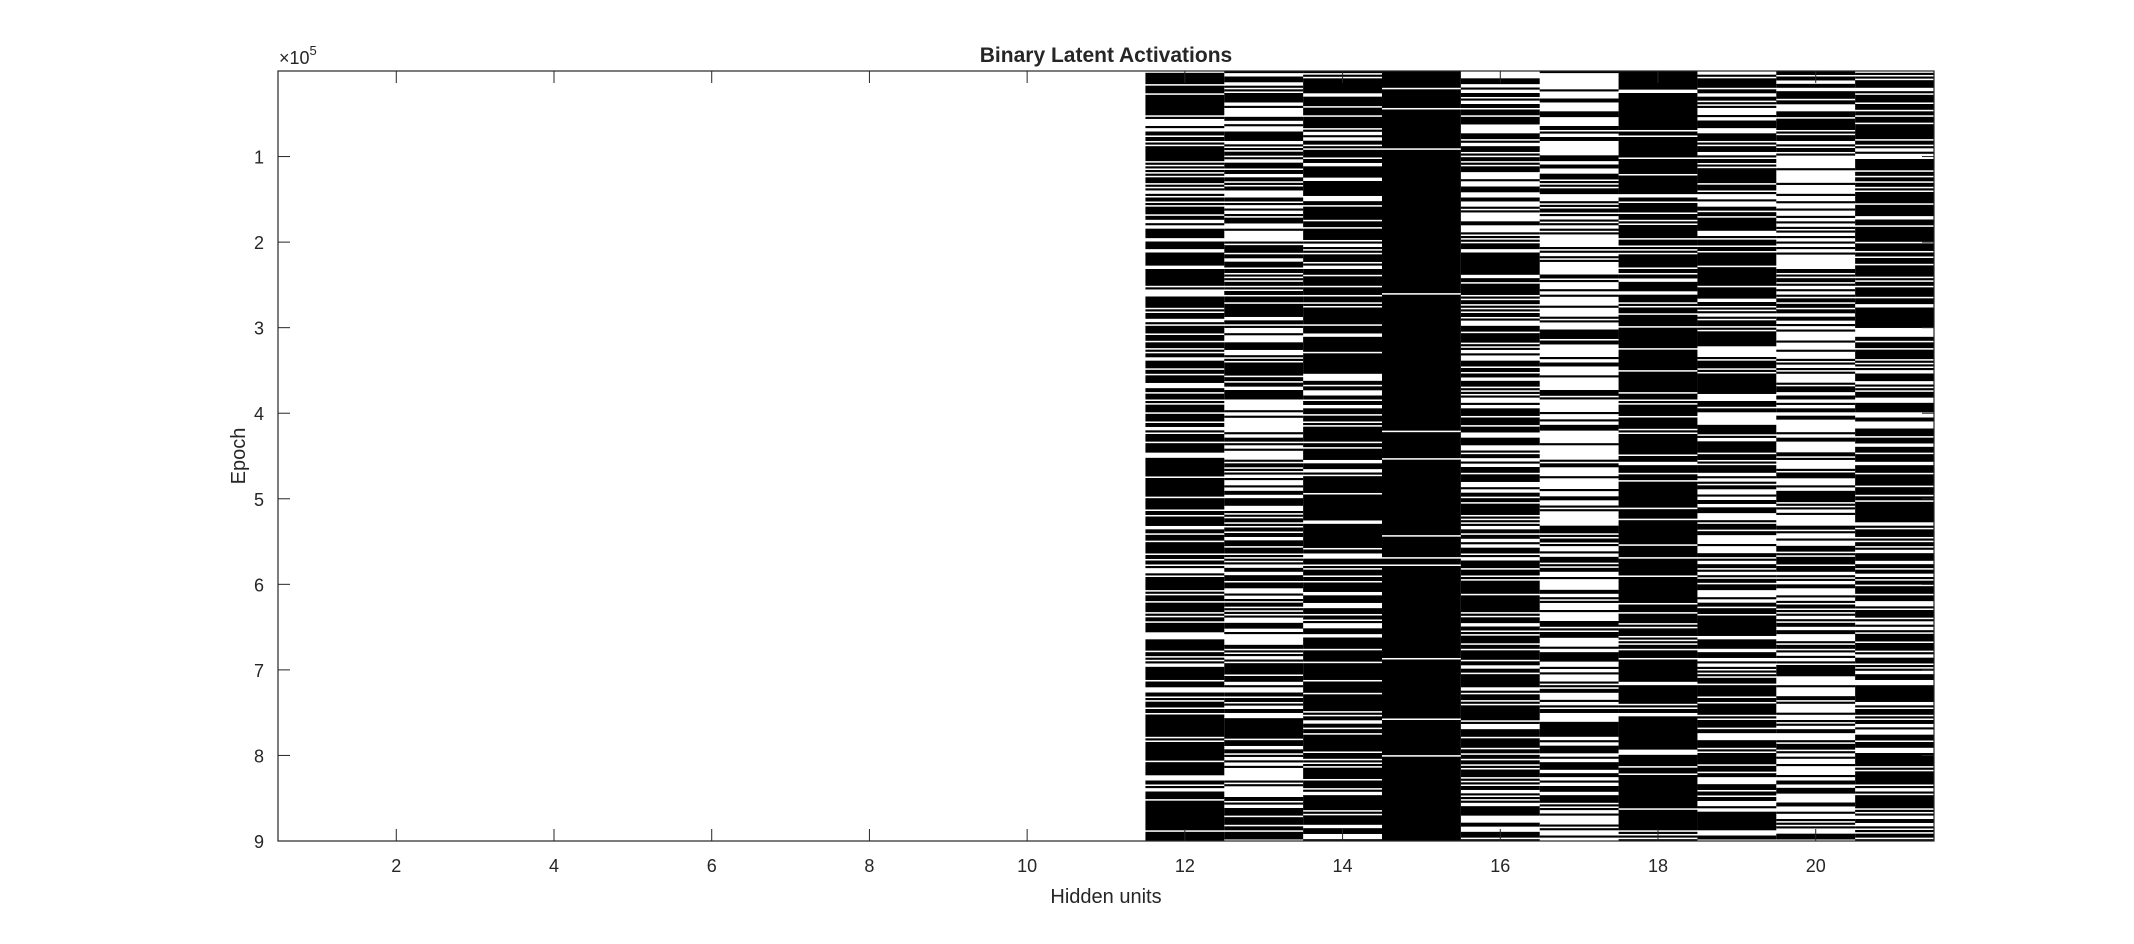 Image resolution: width=2134 pixels, height=944 pixels. I want to click on y-tick-label: 2, so click(259, 243).